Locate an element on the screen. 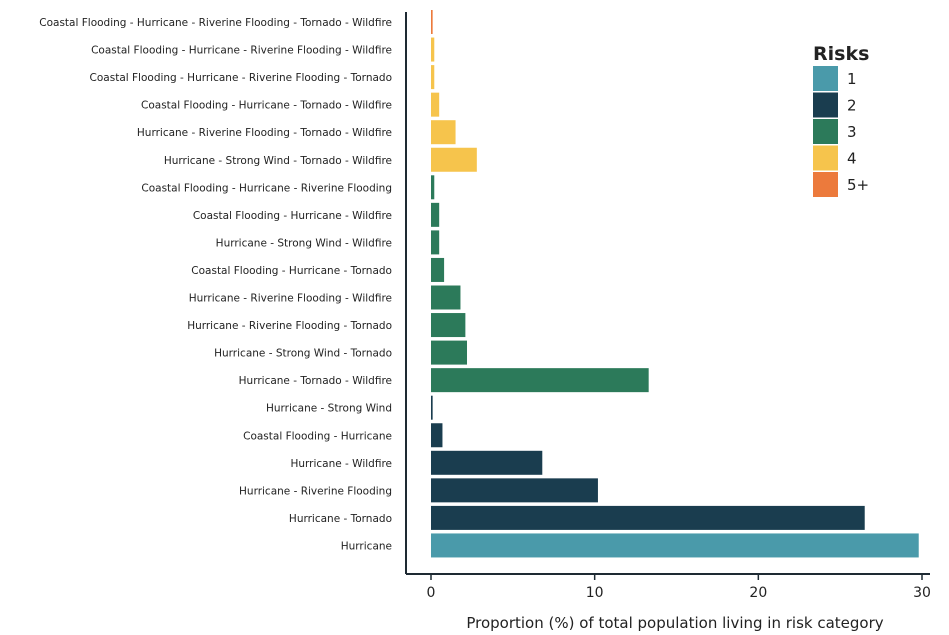 The width and height of the screenshot is (949, 635). category-label: Hurricane is located at coordinates (366, 546).